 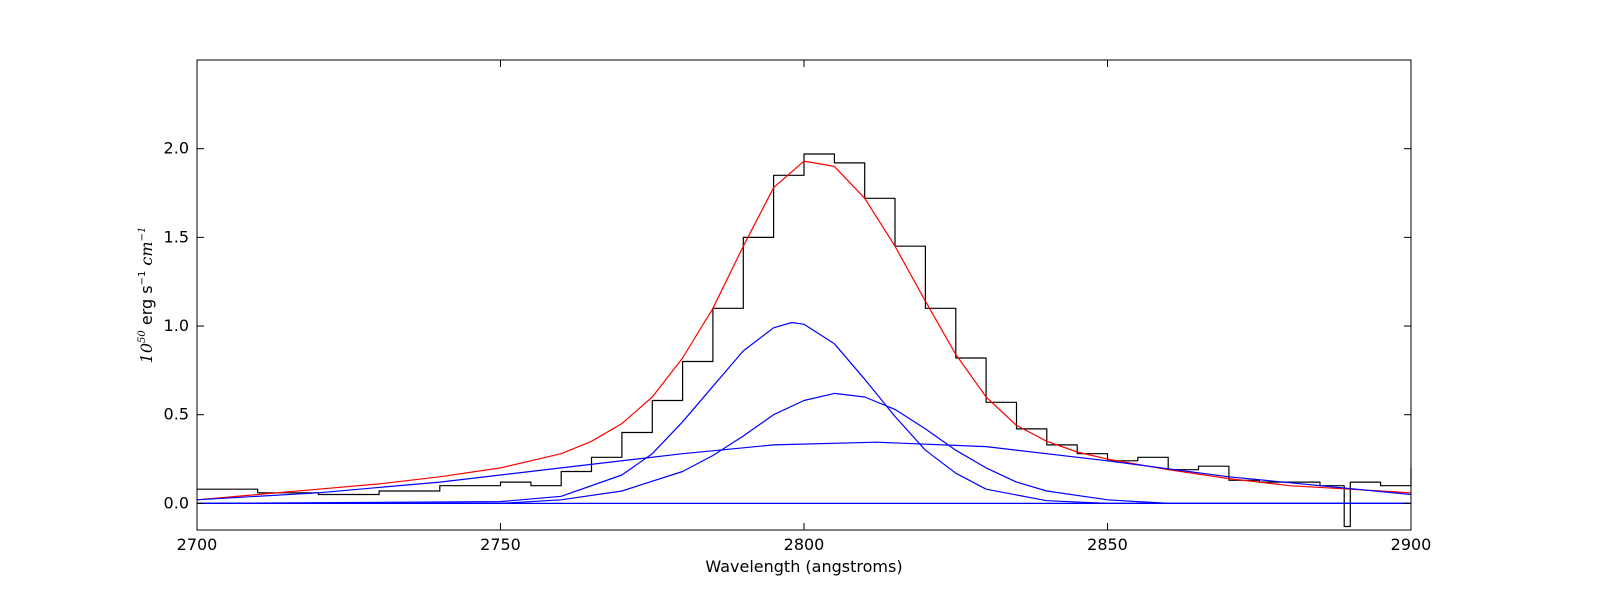 I want to click on y-axis-title-unit2: cm, so click(x=146, y=253).